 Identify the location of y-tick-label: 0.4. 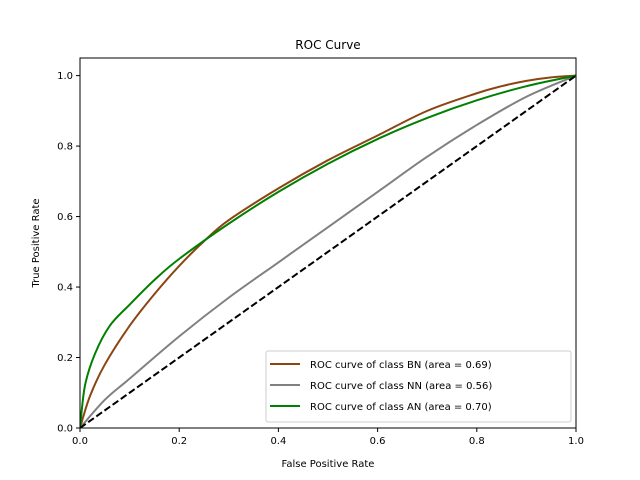
(65, 288).